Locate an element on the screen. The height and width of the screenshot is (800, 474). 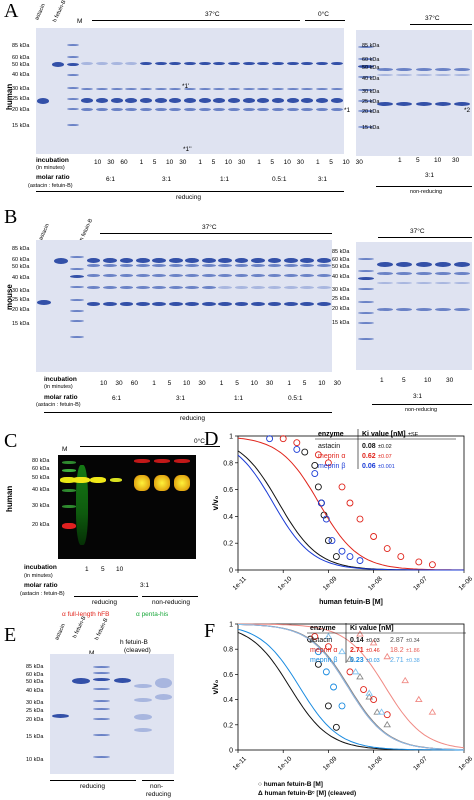
table-header-enzyme: enzyme is located at coordinates (323, 628).